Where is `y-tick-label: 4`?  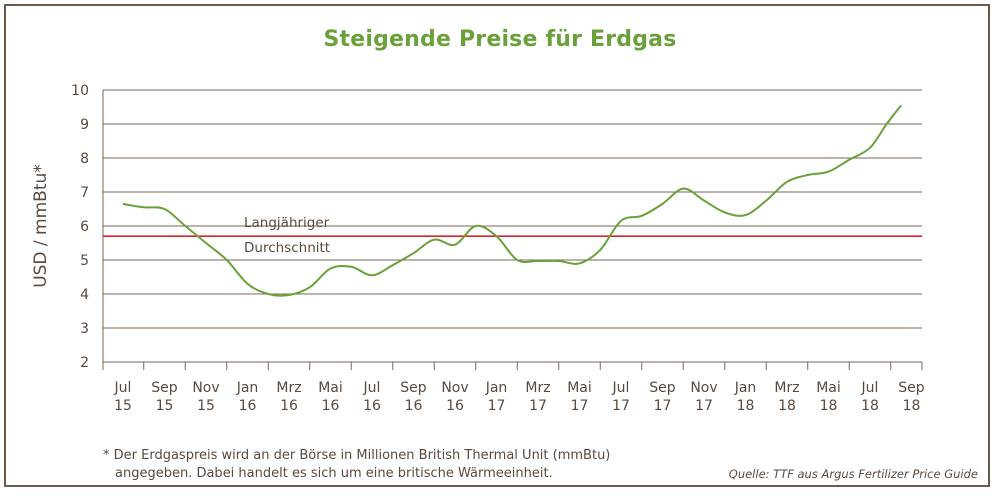
y-tick-label: 4 is located at coordinates (84, 295).